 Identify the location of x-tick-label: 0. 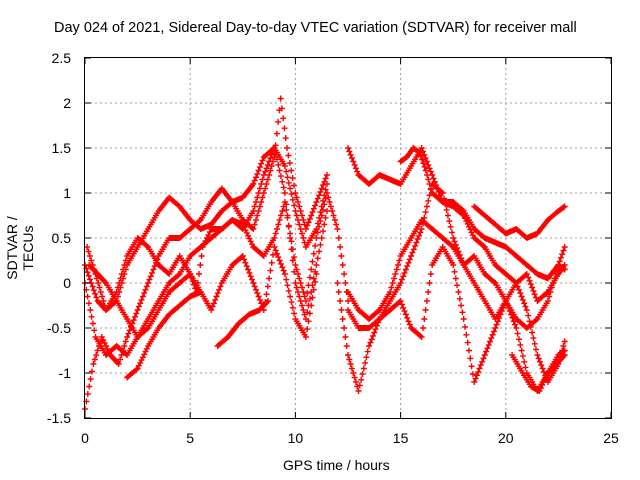
(85, 438).